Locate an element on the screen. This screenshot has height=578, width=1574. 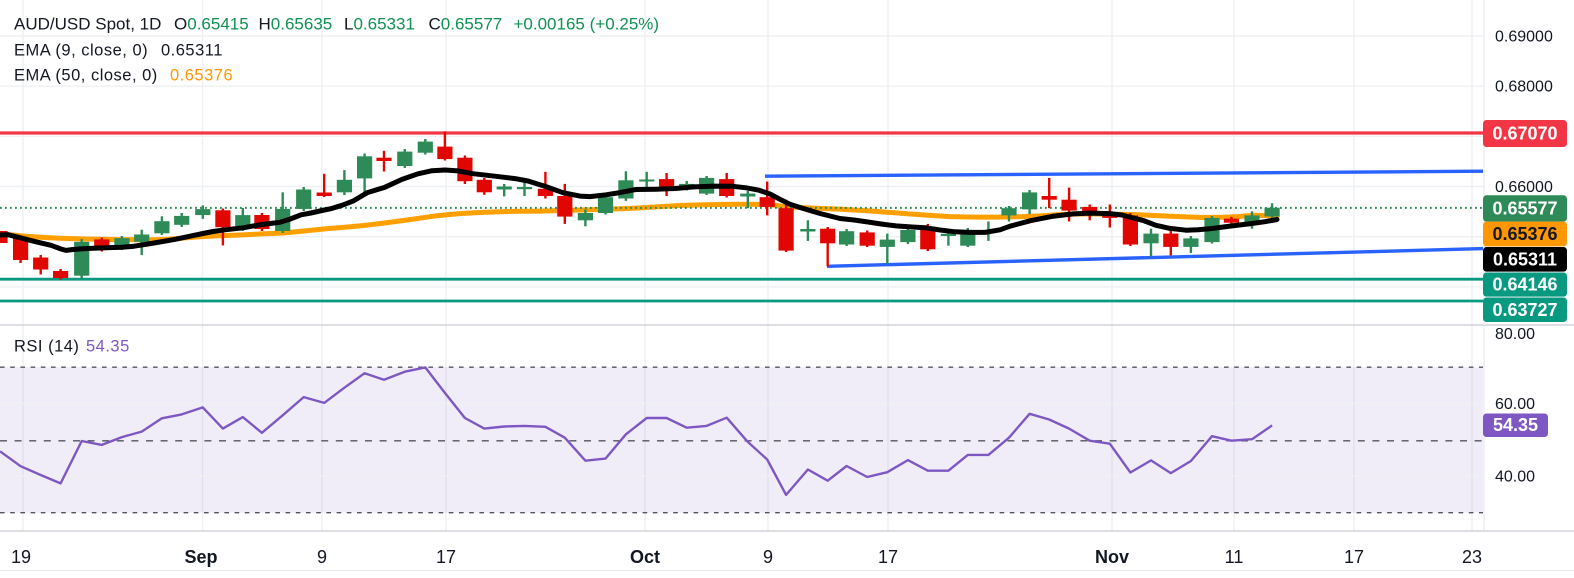
svg-text: Sep is located at coordinates (200, 557).